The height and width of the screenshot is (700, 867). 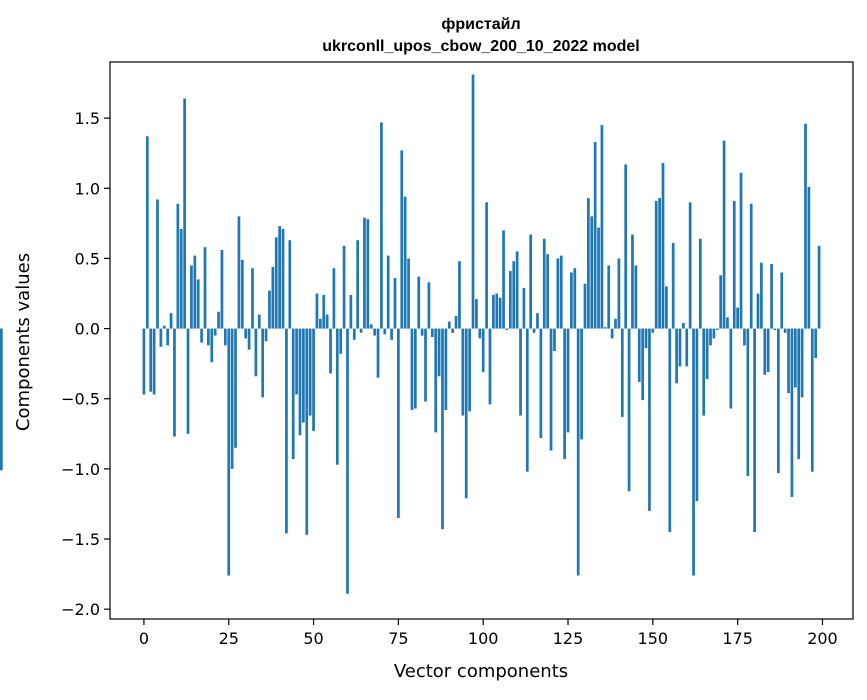 I want to click on x-tick-label: 175, so click(x=737, y=638).